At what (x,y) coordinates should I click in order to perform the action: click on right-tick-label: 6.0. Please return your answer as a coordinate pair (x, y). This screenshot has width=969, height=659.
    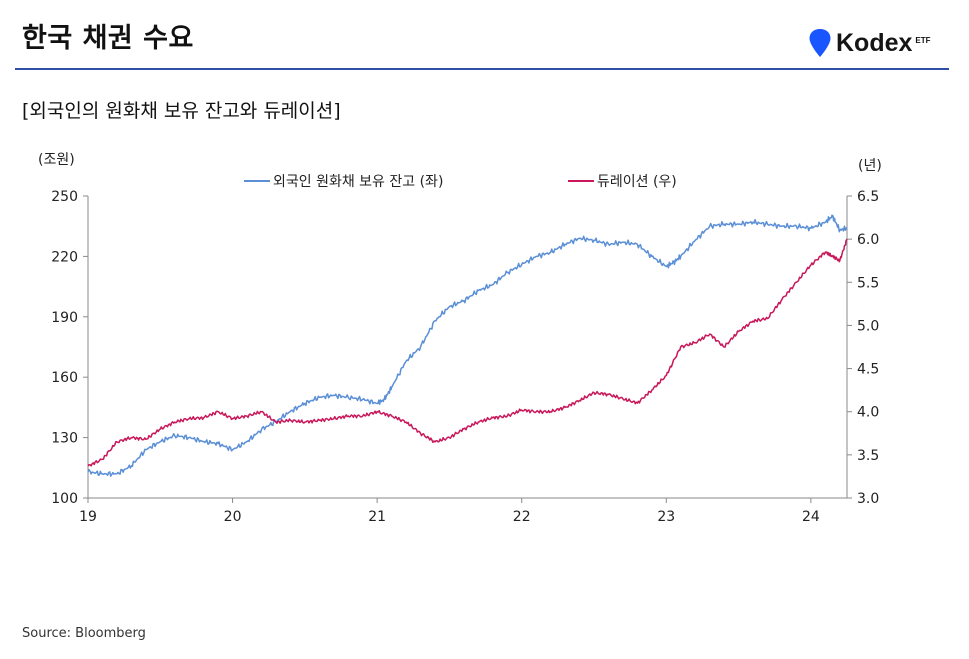
    Looking at the image, I should click on (868, 240).